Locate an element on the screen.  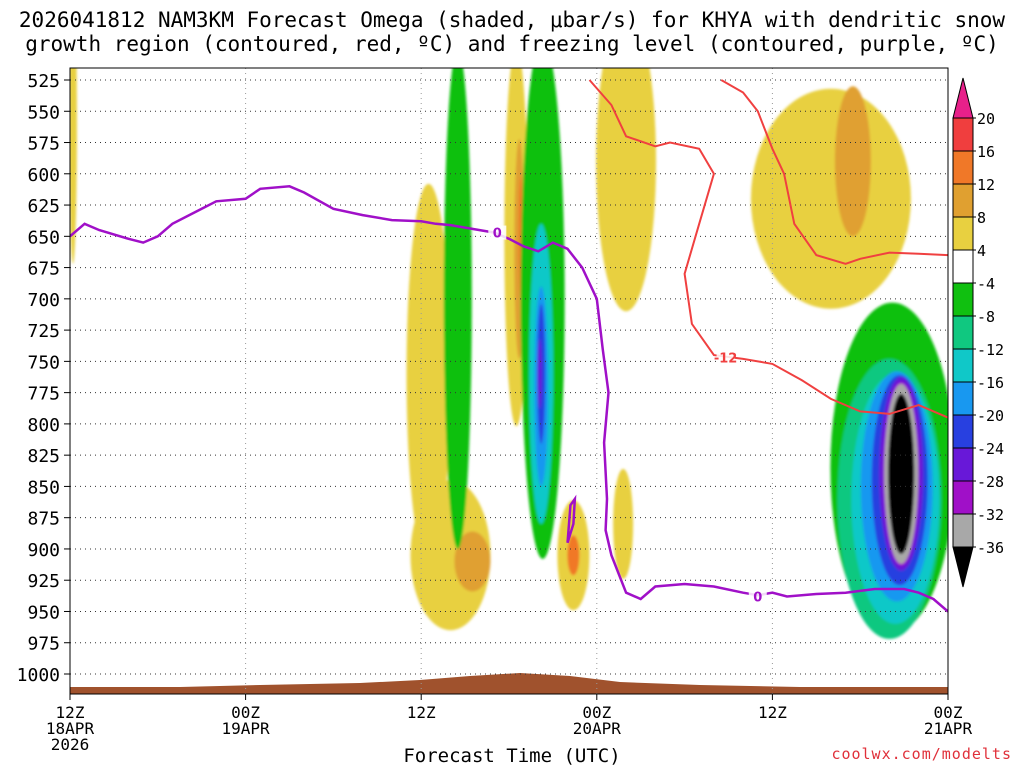
colorbar-over-triangle is located at coordinates (963, 98).